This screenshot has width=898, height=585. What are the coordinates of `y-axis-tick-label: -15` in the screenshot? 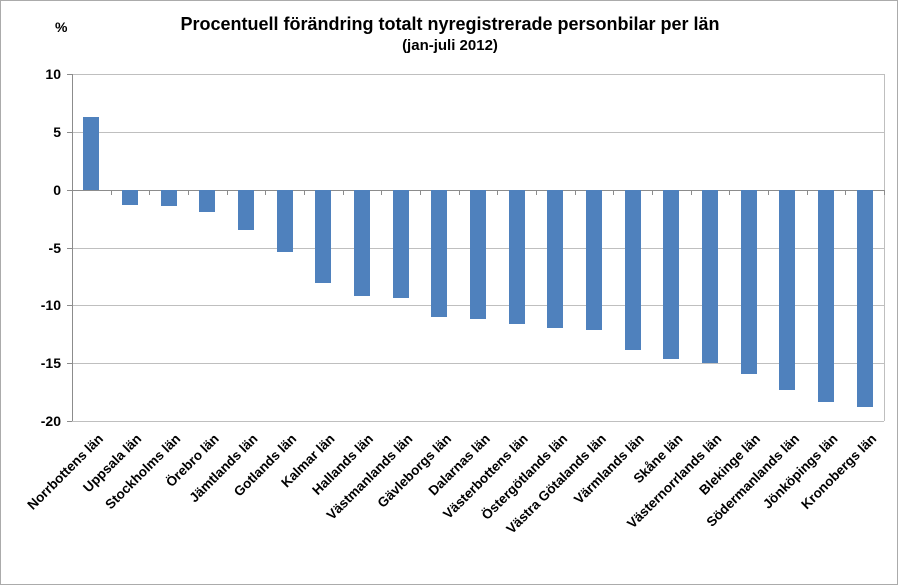 It's located at (50, 363).